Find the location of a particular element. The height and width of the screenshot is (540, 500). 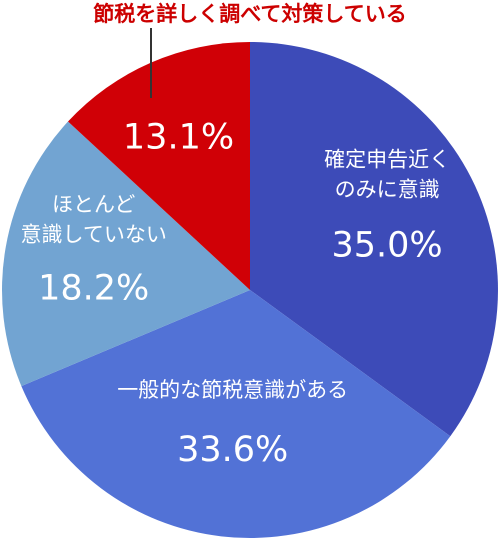

callout-label: 節税を詳しく調べて対策している is located at coordinates (250, 14).